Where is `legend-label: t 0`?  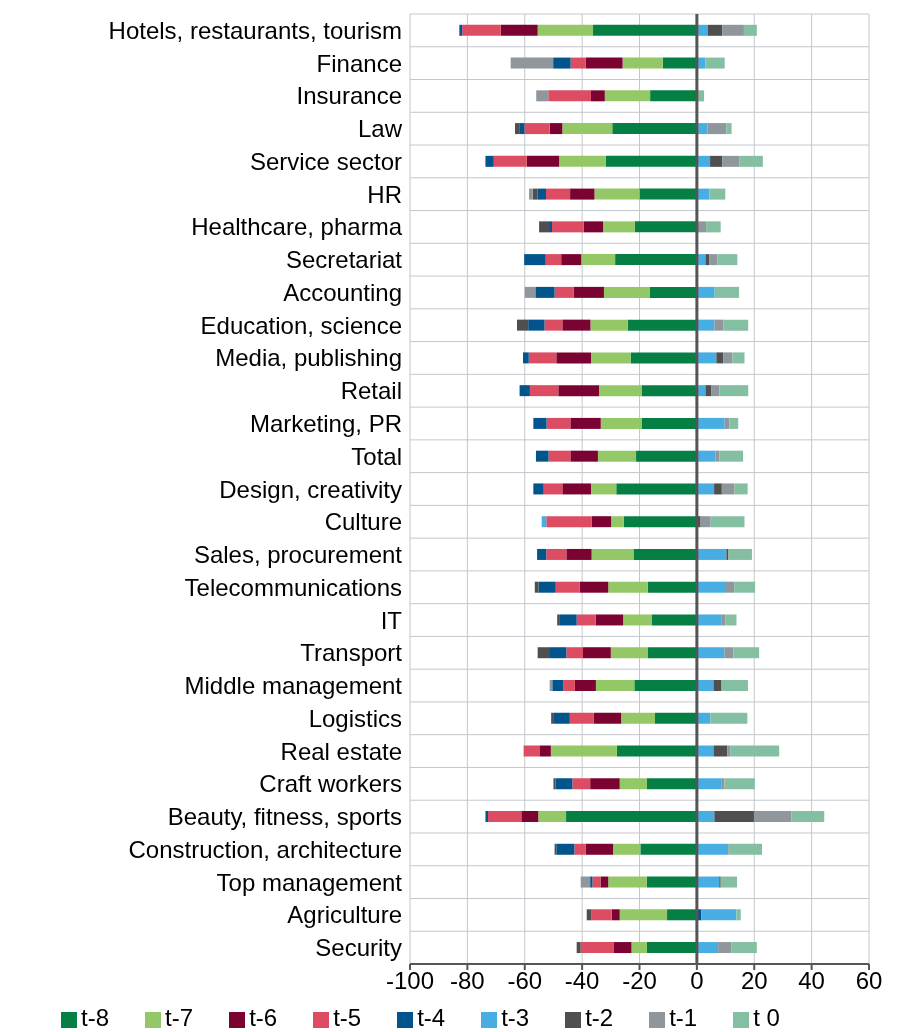 legend-label: t 0 is located at coordinates (766, 1017).